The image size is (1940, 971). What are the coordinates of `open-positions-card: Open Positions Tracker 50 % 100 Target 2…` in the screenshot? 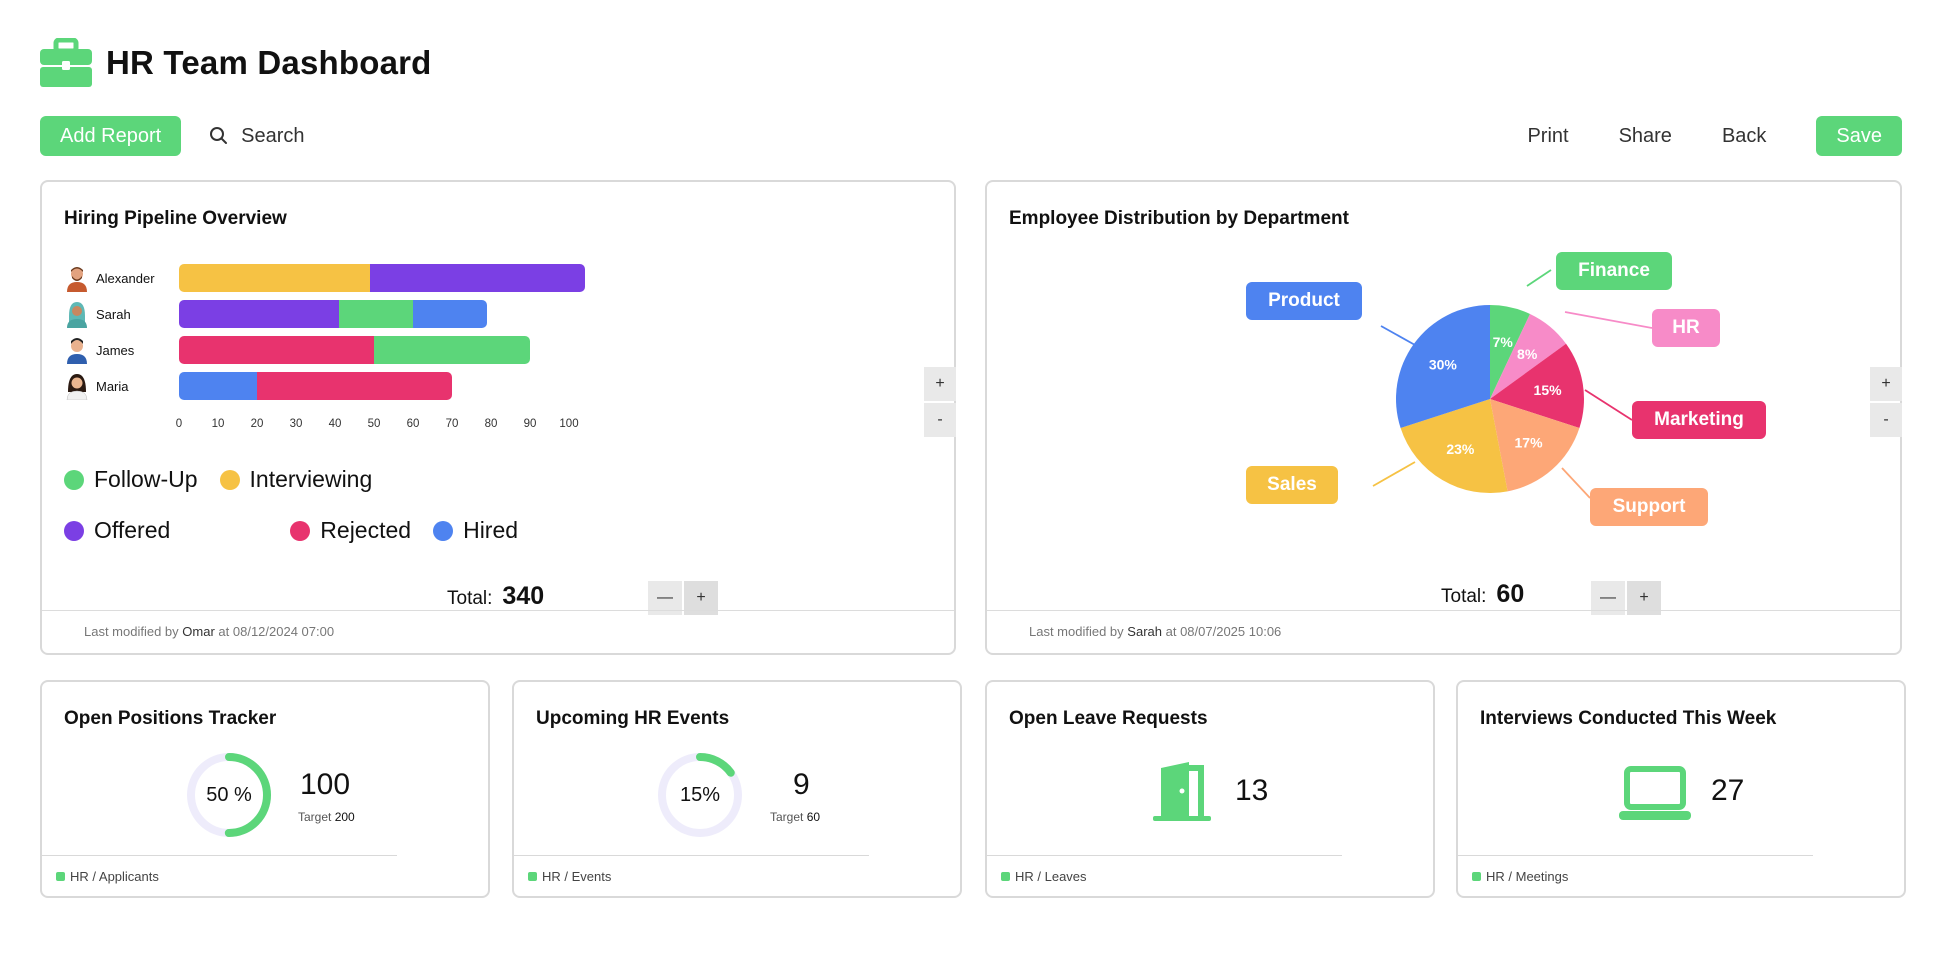 It's located at (265, 789).